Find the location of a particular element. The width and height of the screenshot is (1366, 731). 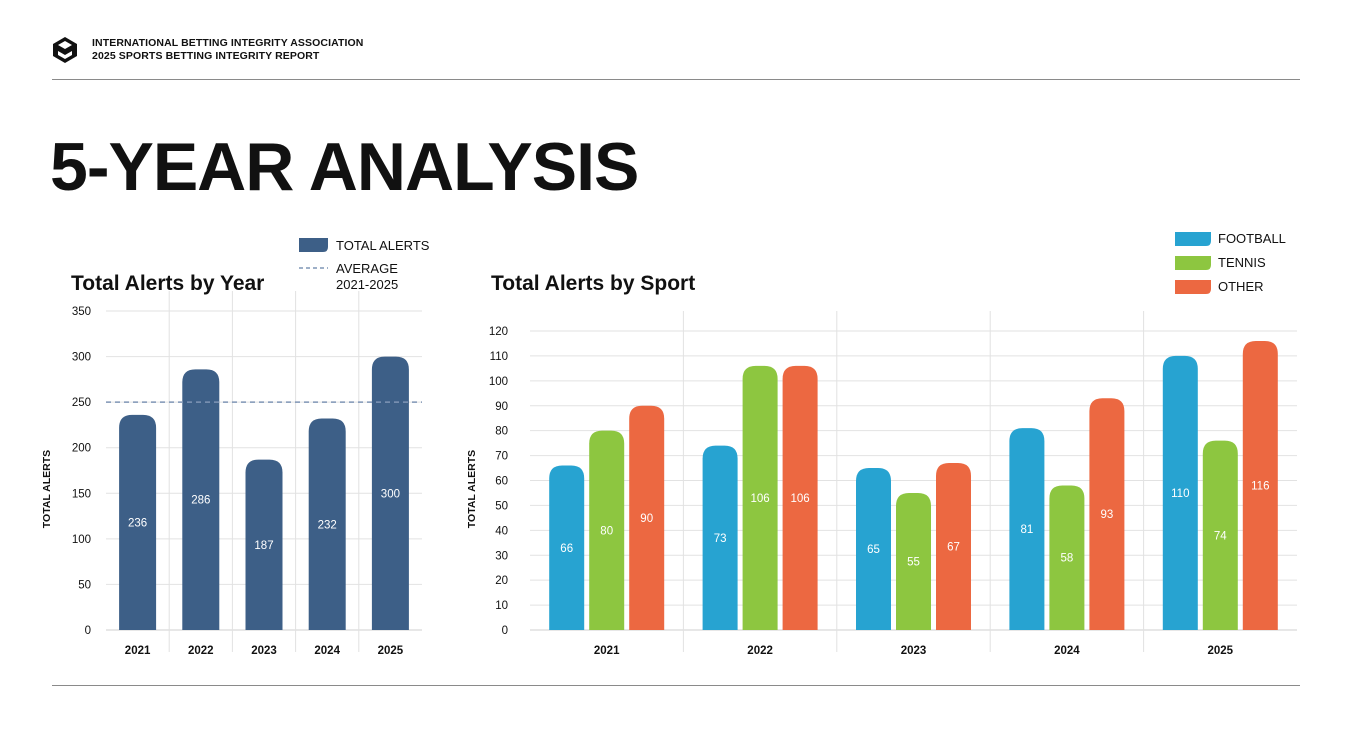

year-bar-value-label: 187 is located at coordinates (263, 546).